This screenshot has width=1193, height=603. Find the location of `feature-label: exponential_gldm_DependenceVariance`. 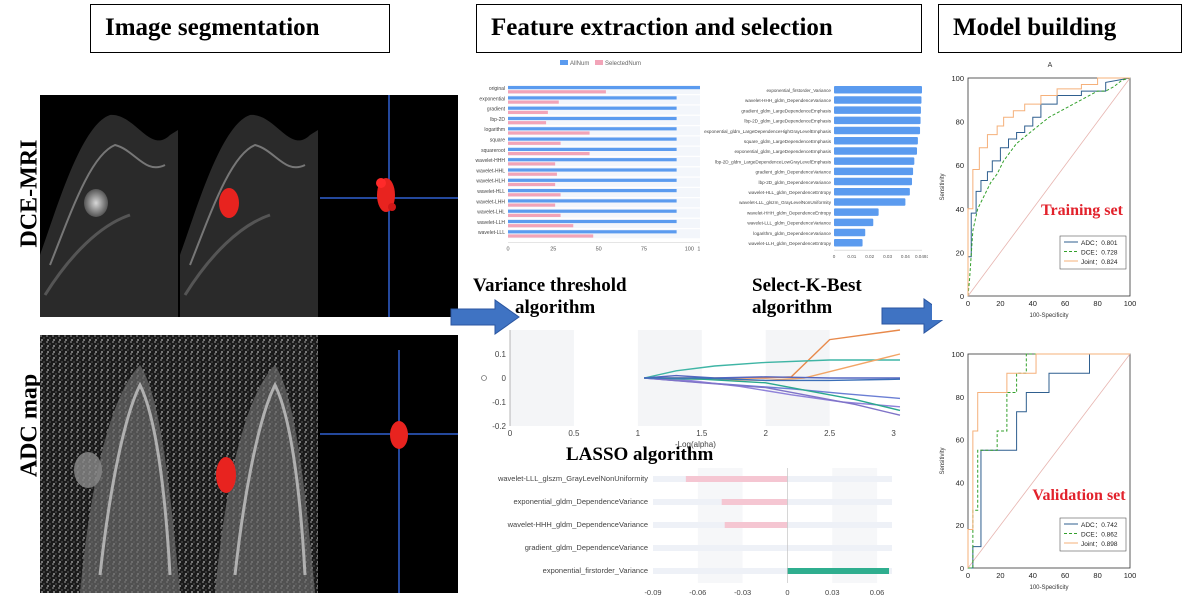

feature-label: exponential_gldm_DependenceVariance is located at coordinates (580, 501).